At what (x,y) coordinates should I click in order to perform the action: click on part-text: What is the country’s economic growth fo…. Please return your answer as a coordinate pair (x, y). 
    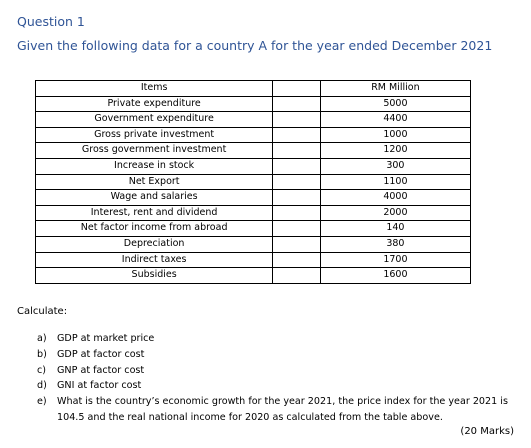
    Looking at the image, I should click on (282, 409).